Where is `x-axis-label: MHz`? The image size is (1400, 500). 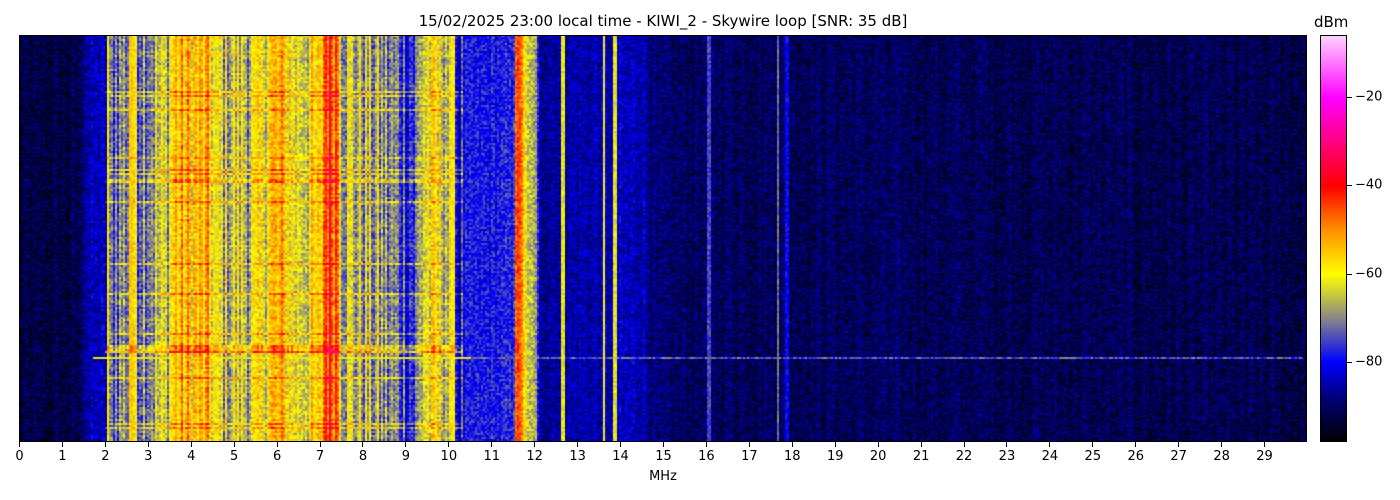 x-axis-label: MHz is located at coordinates (663, 476).